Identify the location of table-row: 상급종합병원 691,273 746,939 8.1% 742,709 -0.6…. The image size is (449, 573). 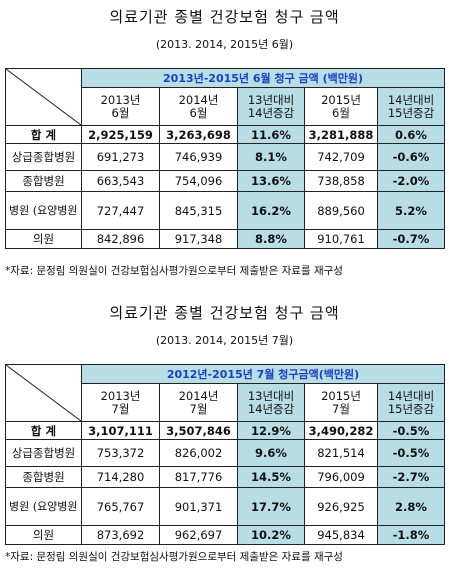
(225, 157).